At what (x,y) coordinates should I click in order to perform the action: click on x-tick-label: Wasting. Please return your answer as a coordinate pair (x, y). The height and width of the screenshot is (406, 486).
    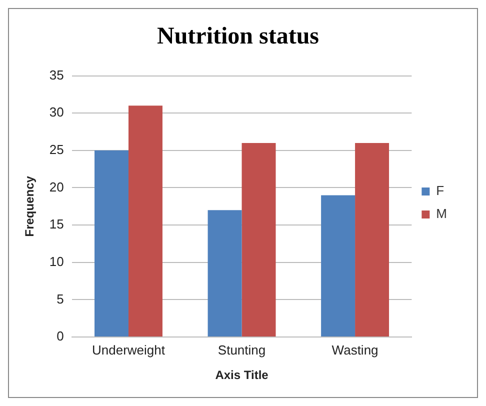
    Looking at the image, I should click on (355, 350).